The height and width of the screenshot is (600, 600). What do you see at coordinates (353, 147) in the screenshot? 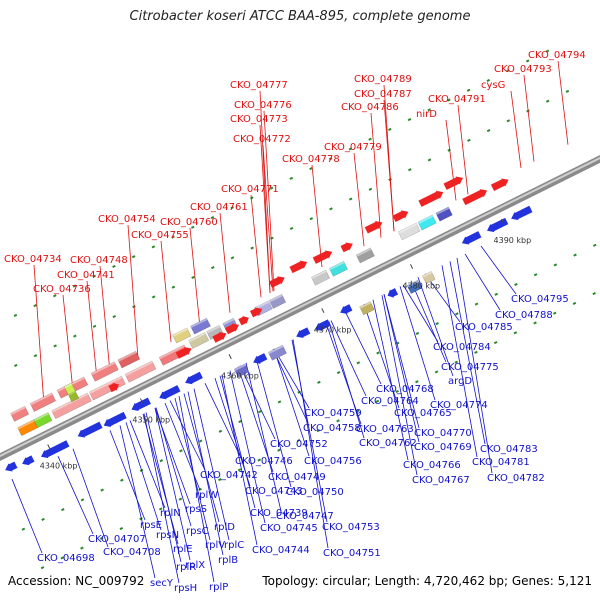
I see `upper-gene-label: CKO_04779` at bounding box center [353, 147].